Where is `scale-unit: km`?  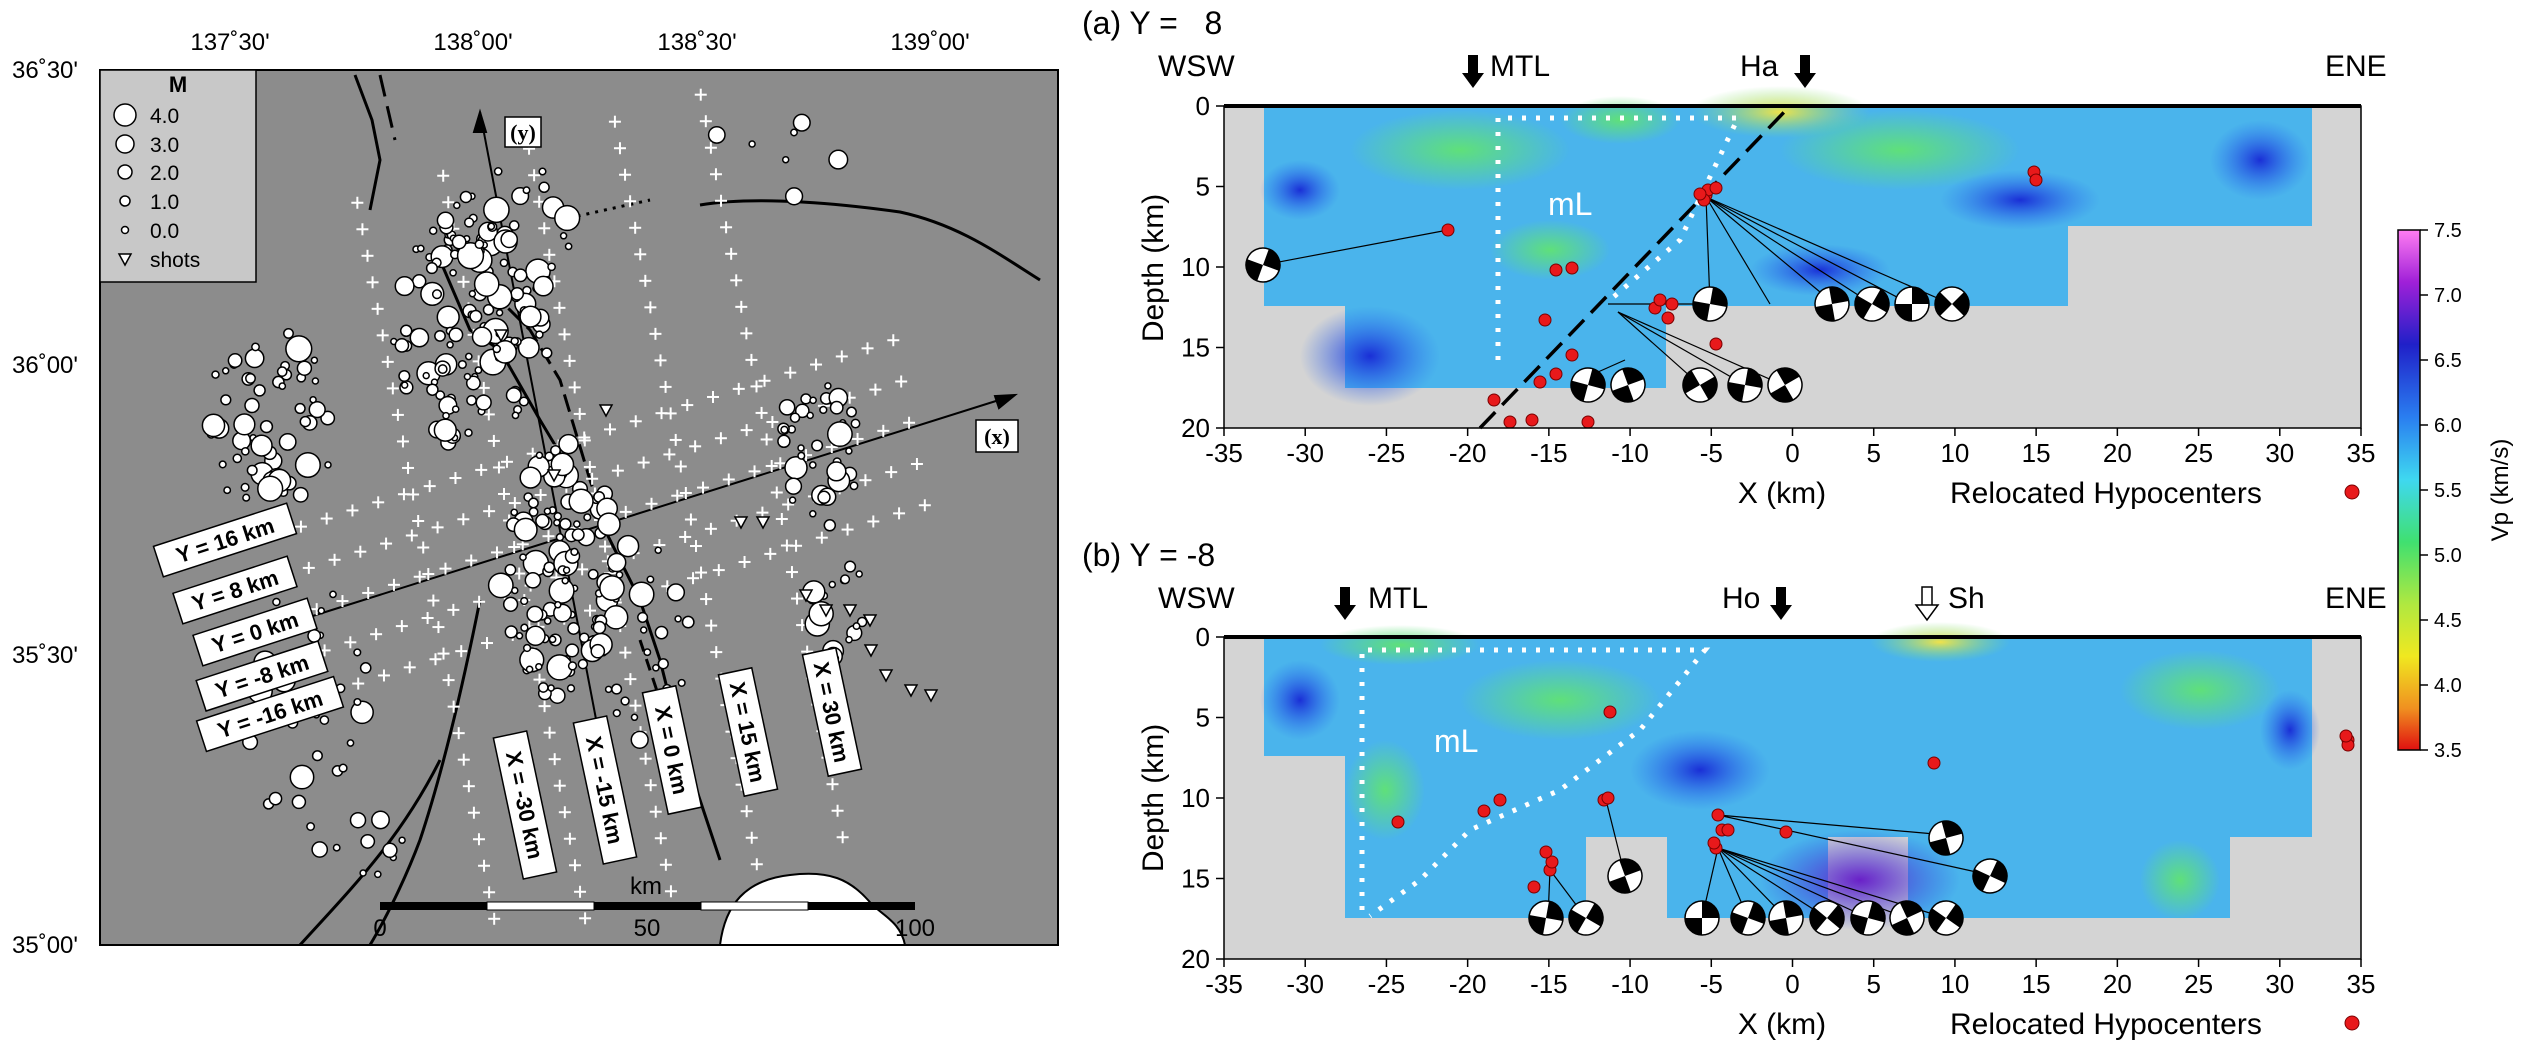 scale-unit: km is located at coordinates (646, 886).